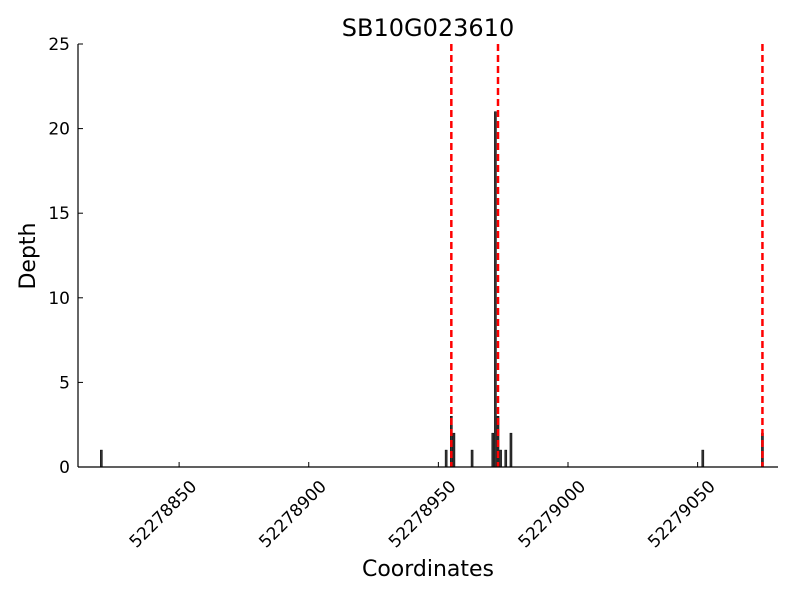 The width and height of the screenshot is (800, 600). I want to click on y-axis-label: Depth, so click(28, 255).